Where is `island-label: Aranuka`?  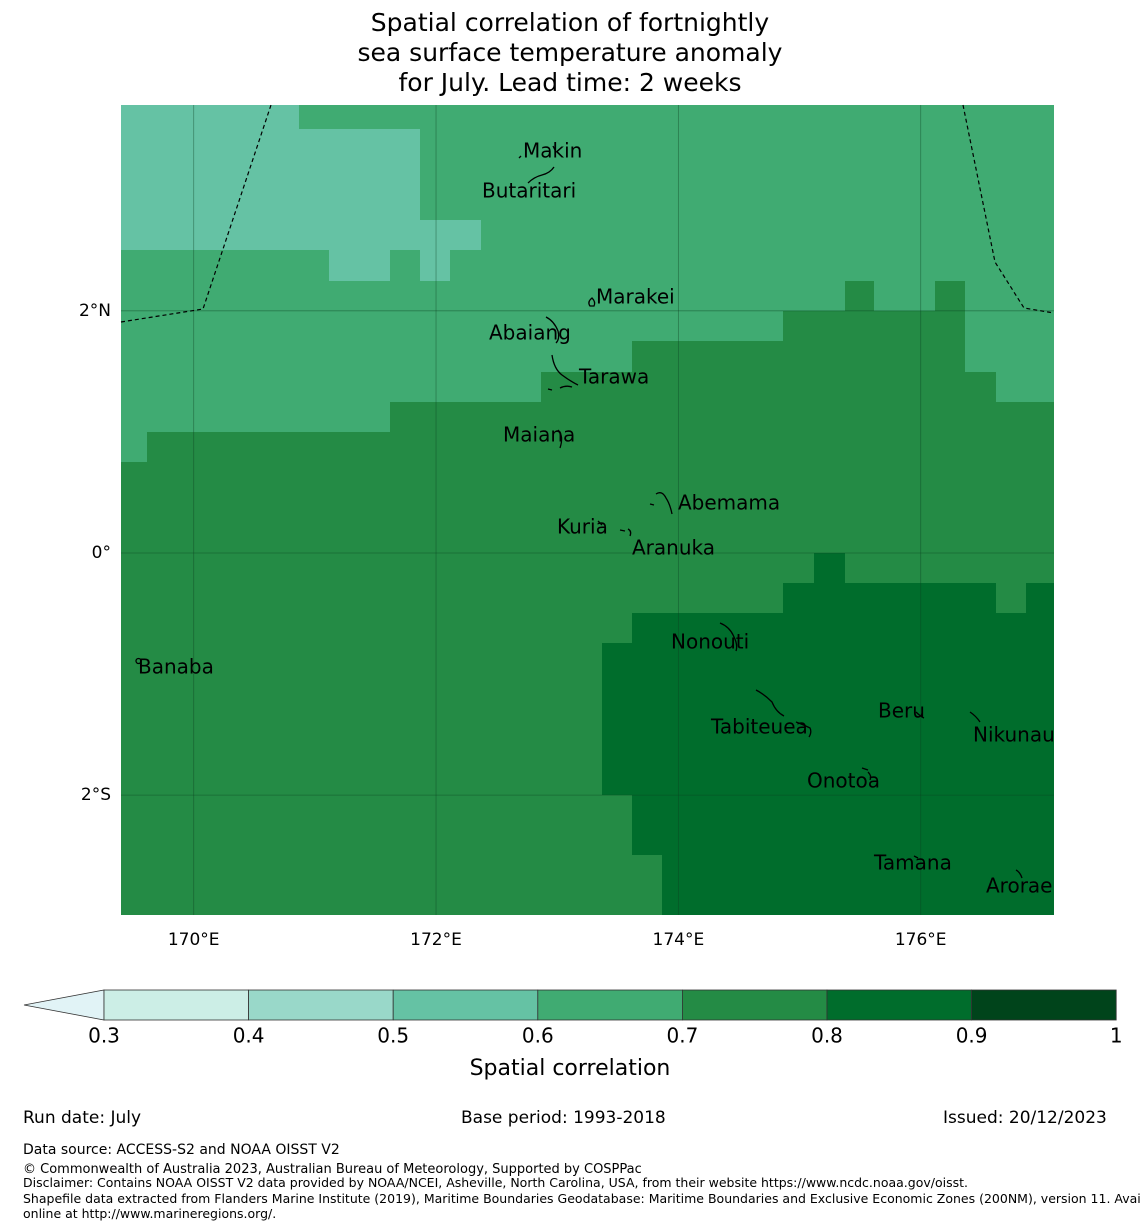 island-label: Aranuka is located at coordinates (673, 548).